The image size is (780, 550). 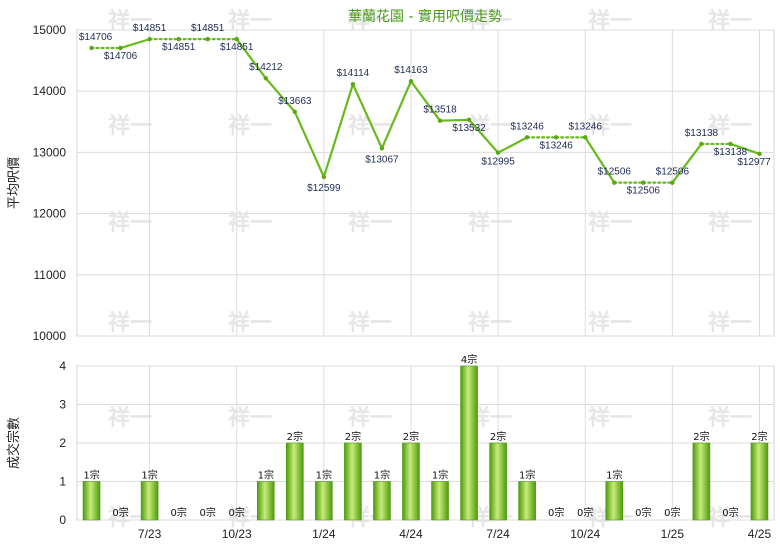 I want to click on price-data-label: $13246, so click(x=557, y=145).